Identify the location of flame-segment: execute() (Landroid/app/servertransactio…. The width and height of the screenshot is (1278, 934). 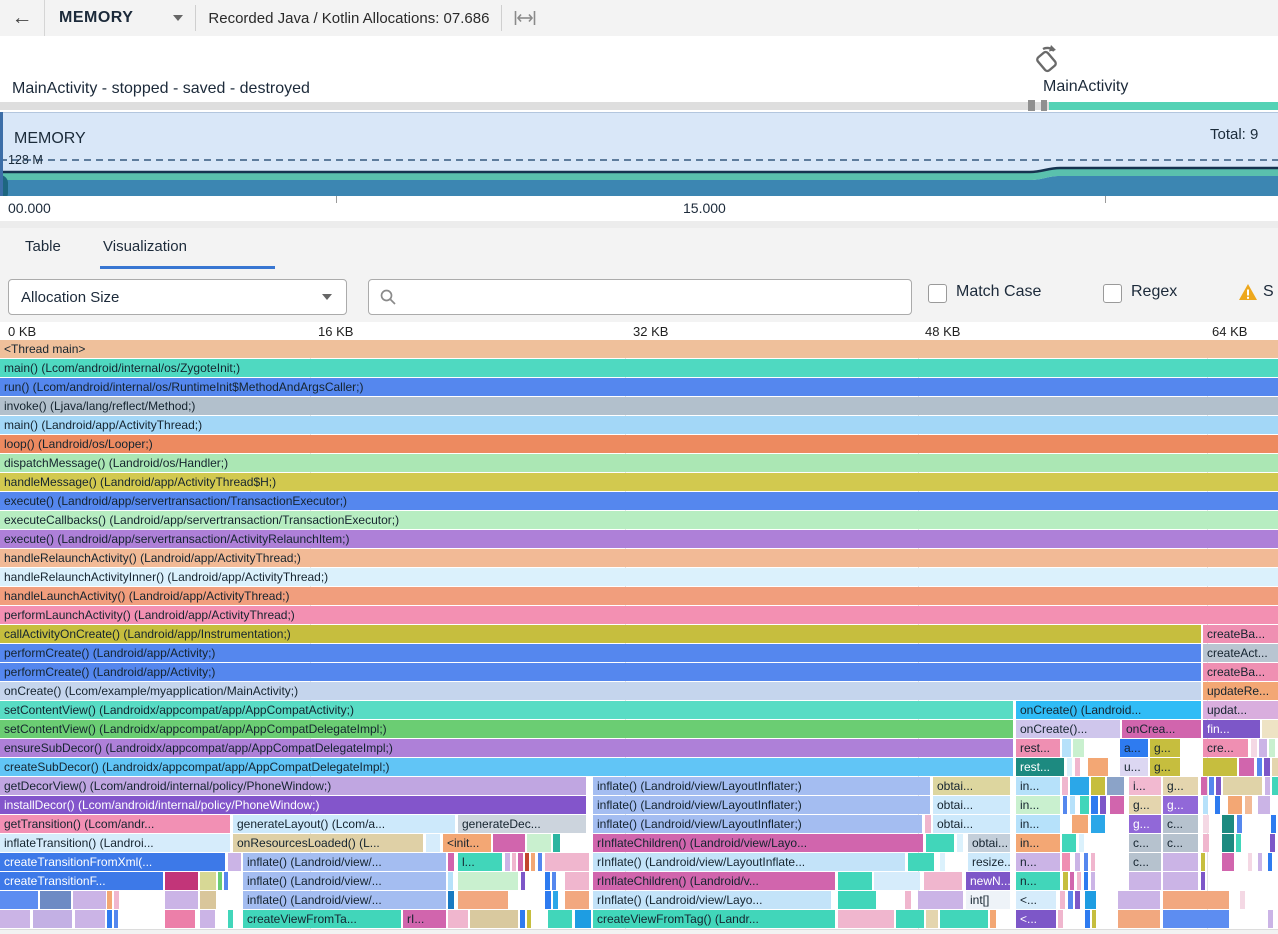
(639, 539).